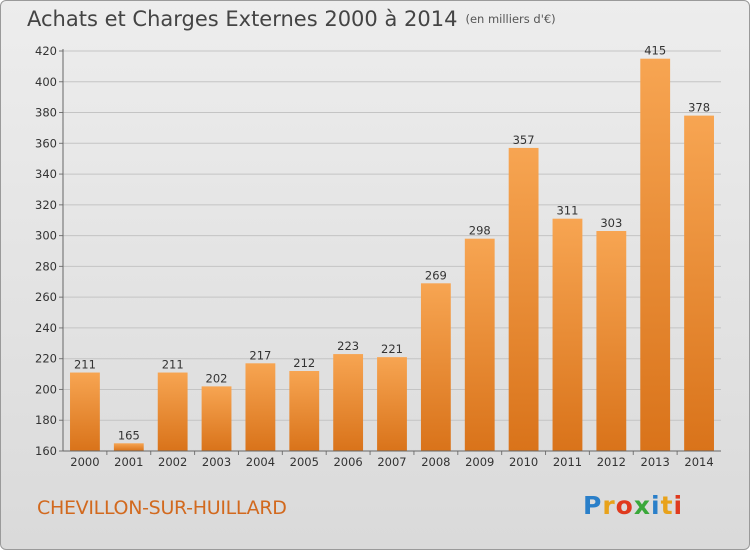  What do you see at coordinates (698, 462) in the screenshot?
I see `x-tick-label: 2014` at bounding box center [698, 462].